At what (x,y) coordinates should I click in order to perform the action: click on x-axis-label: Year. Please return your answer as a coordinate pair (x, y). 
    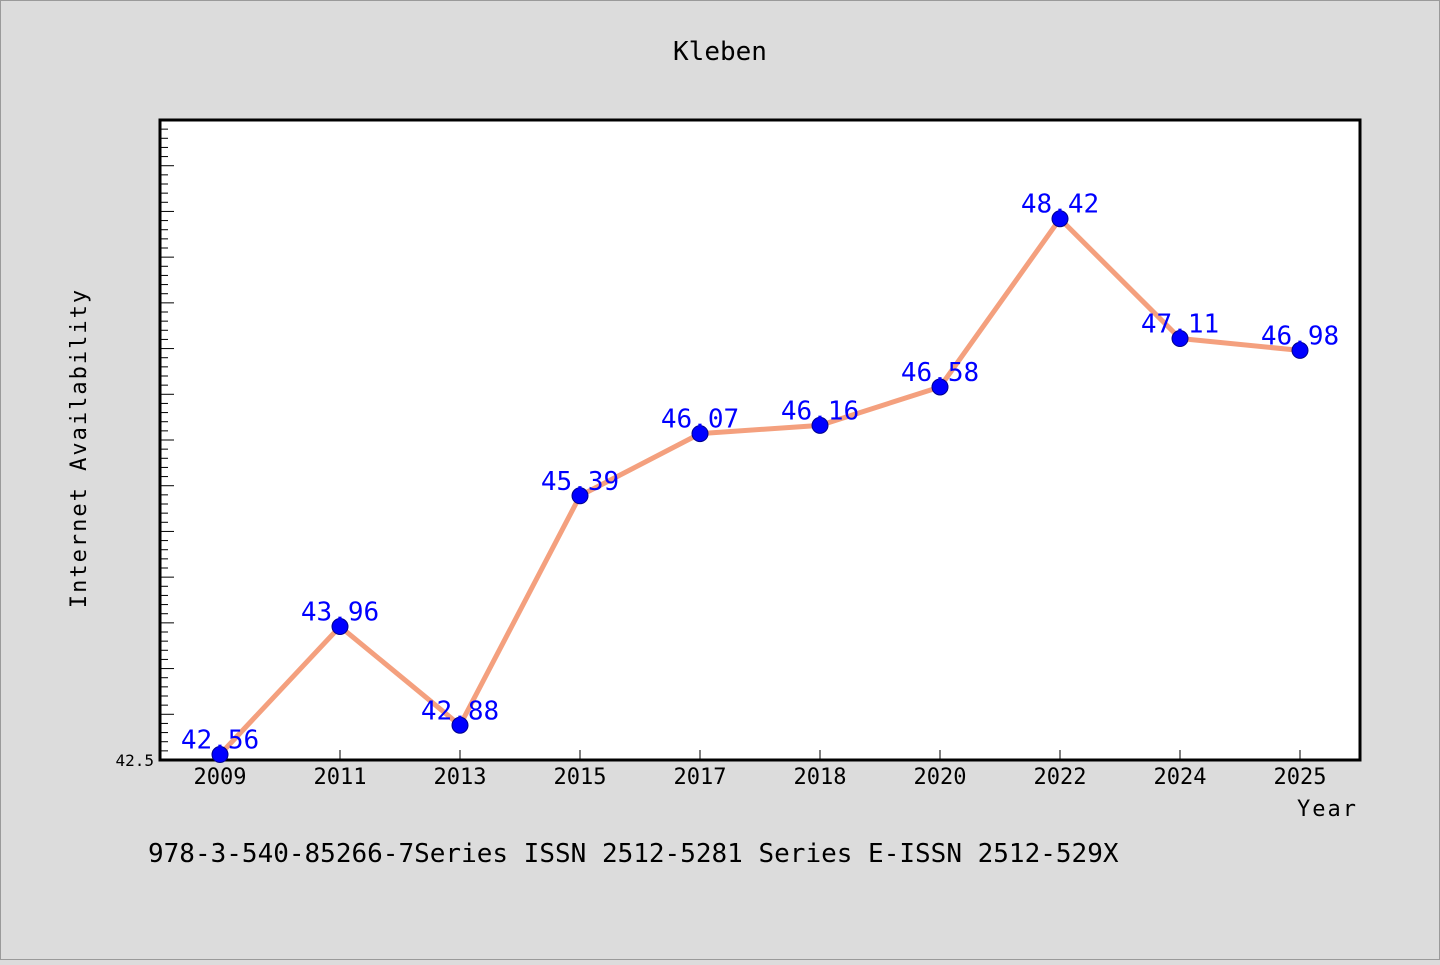
    Looking at the image, I should click on (1327, 809).